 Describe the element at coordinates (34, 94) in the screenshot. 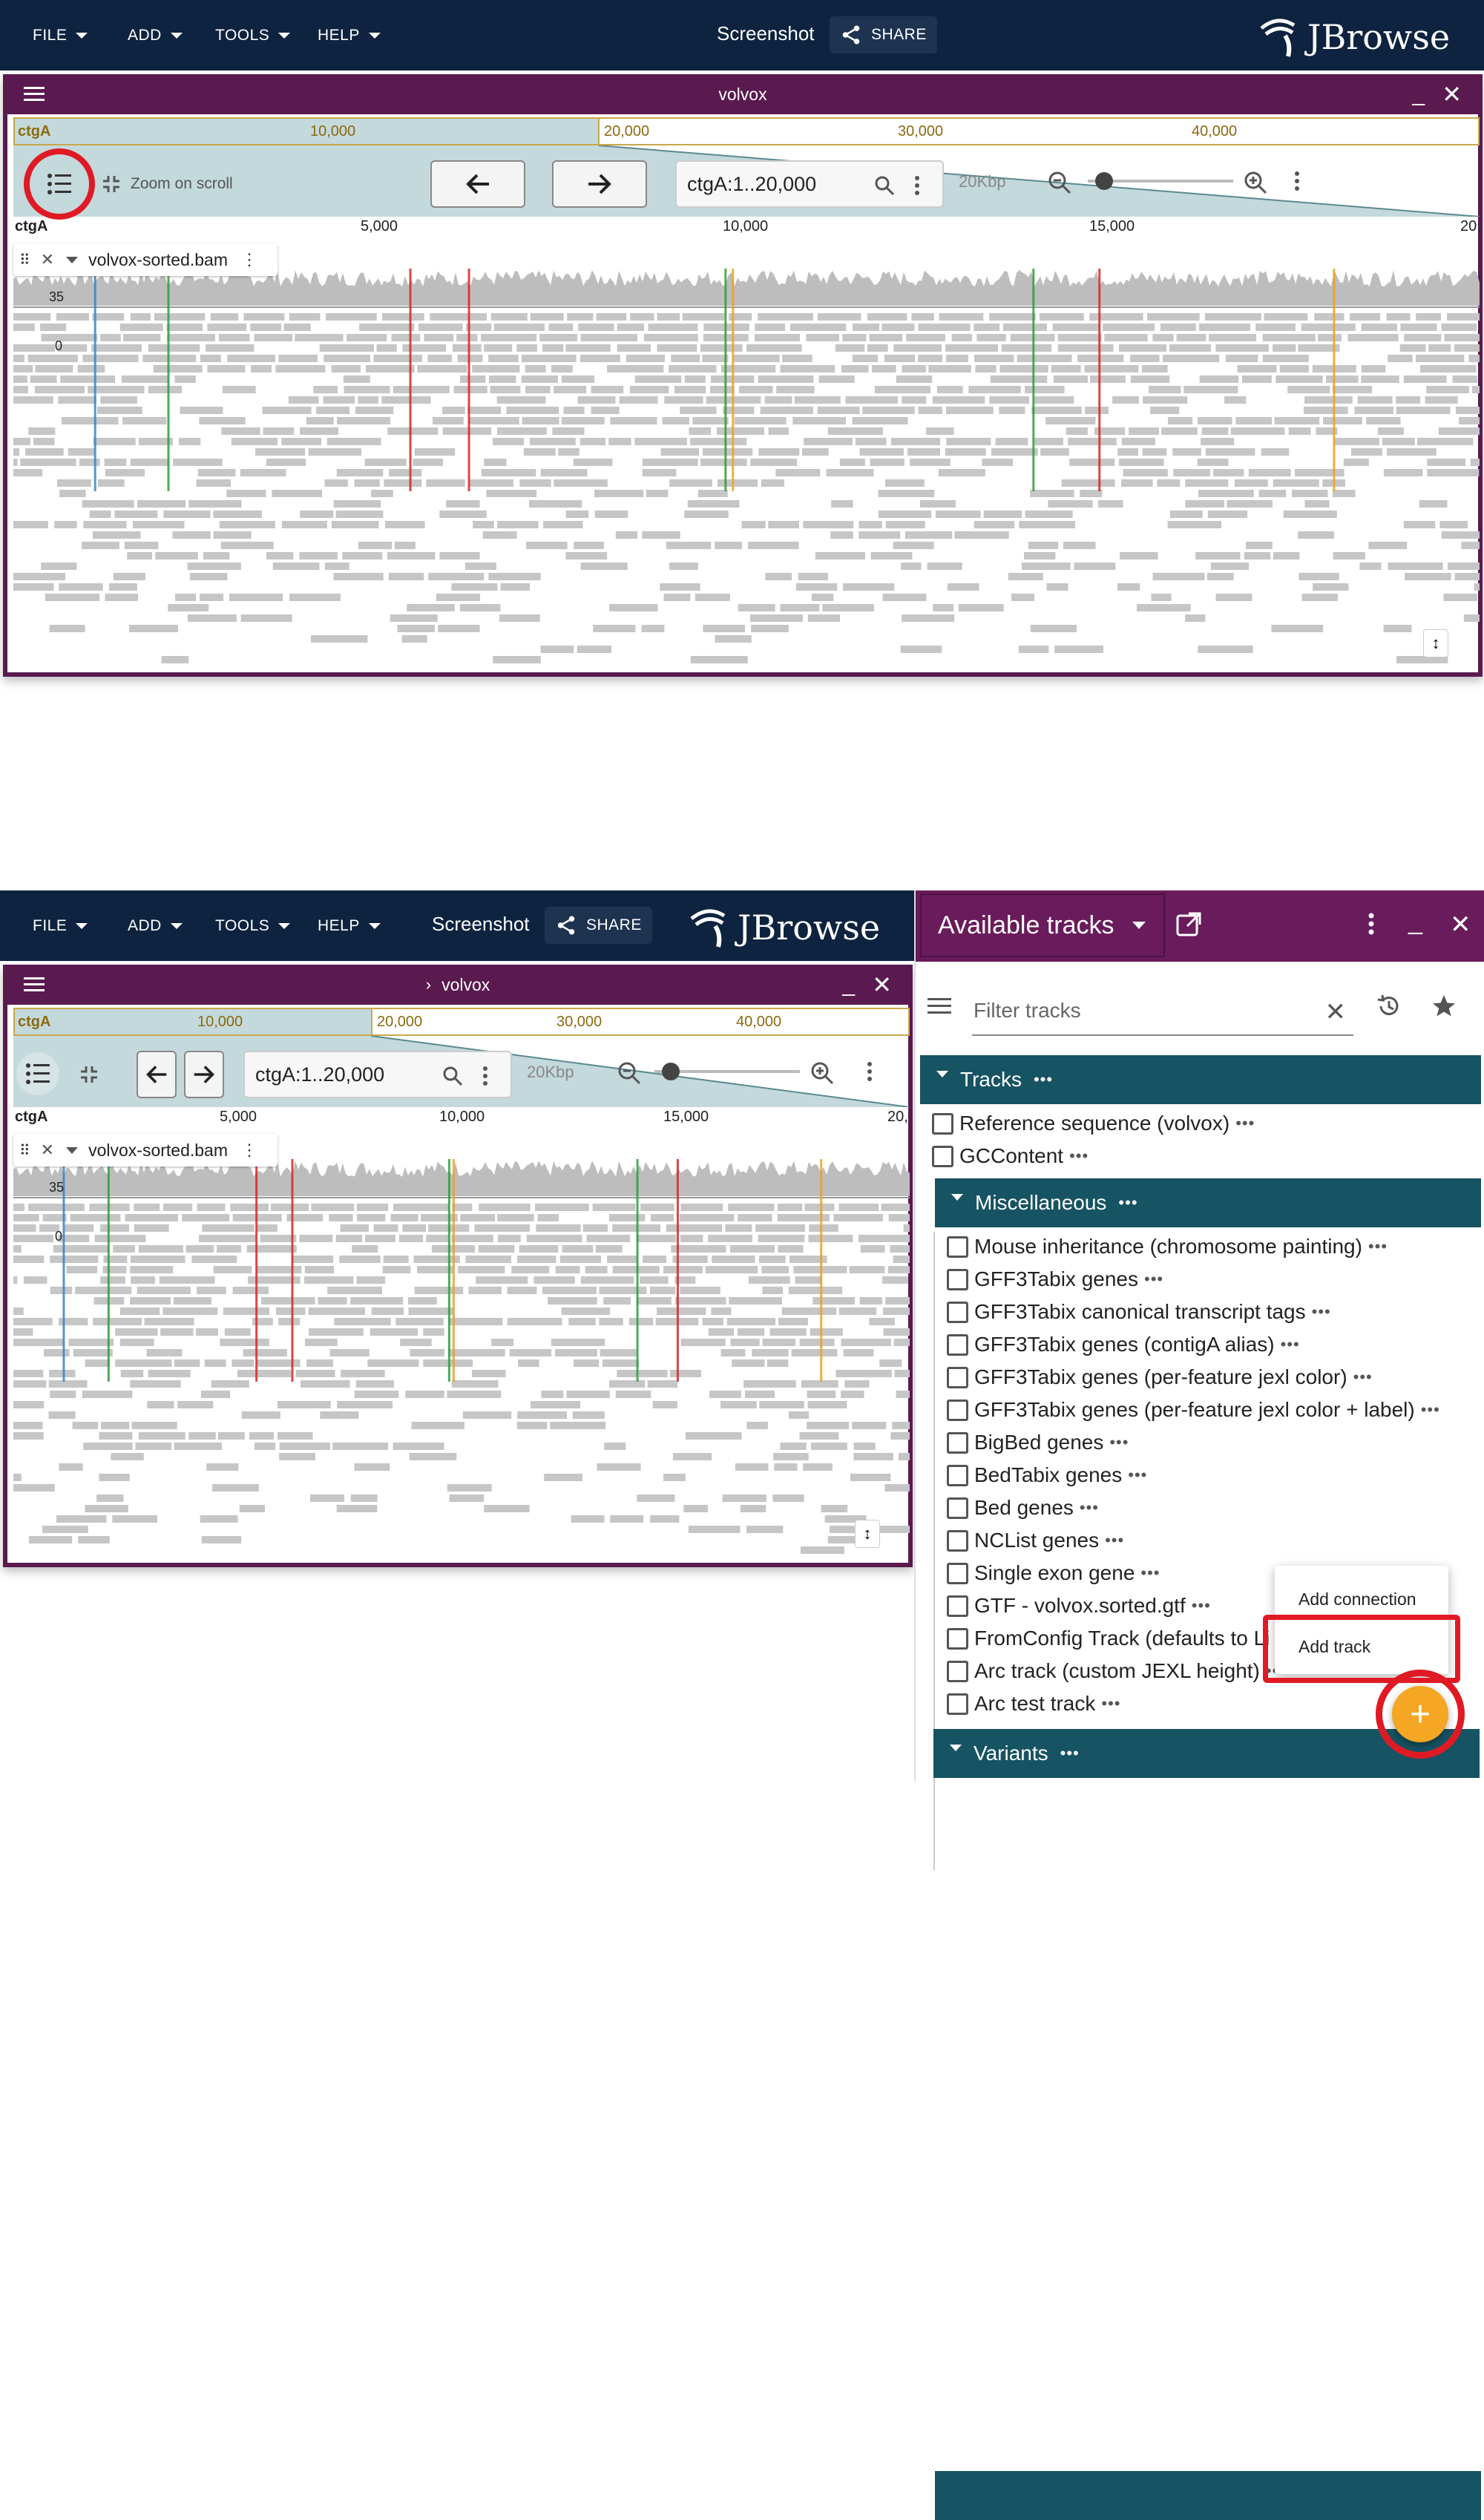

I see `view-menu-icon` at that location.